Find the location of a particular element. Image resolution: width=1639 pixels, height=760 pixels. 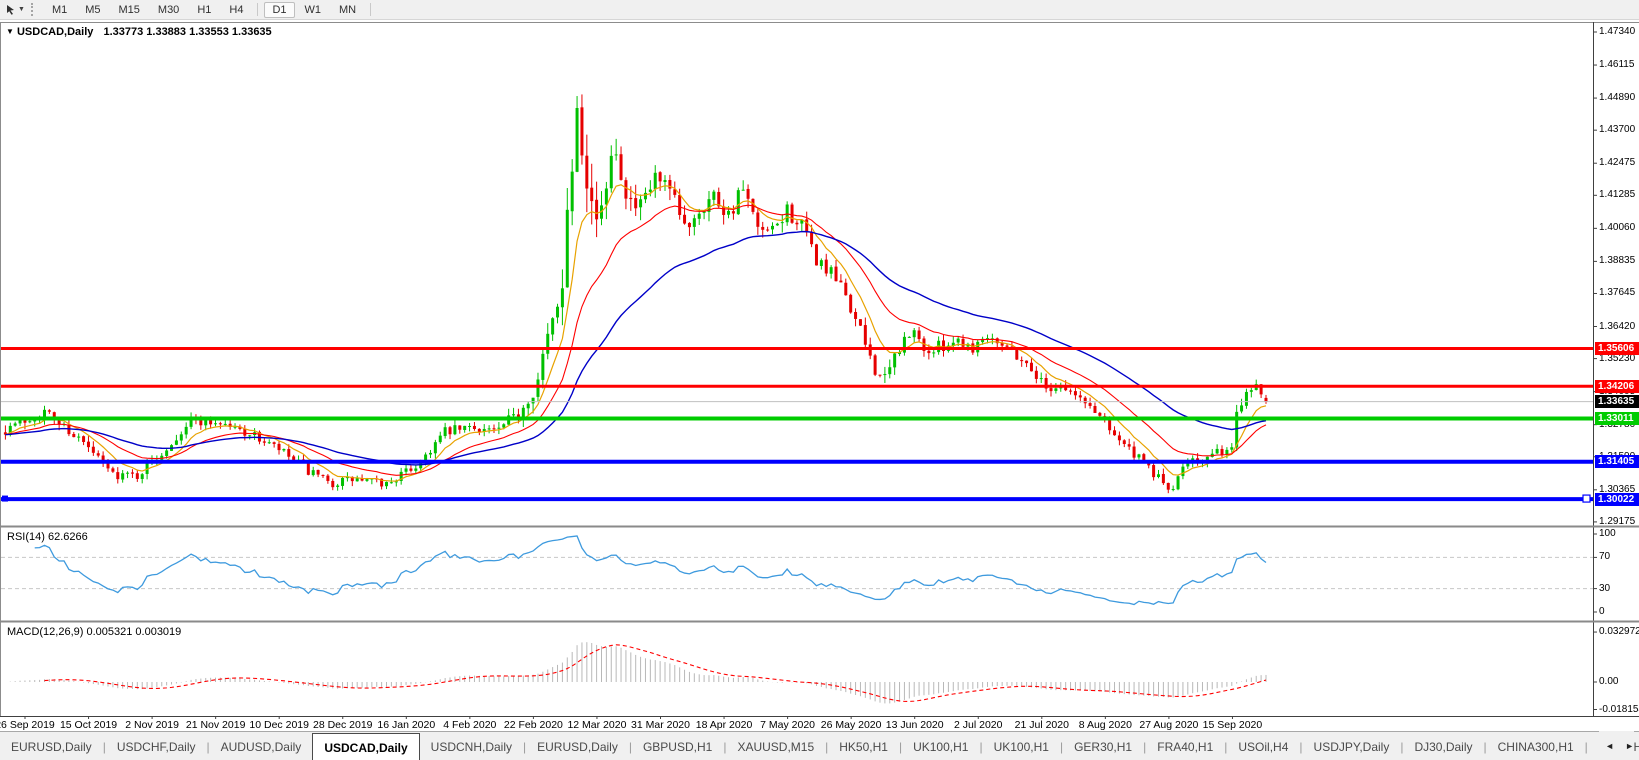

price-axis-tick: 1.41285 is located at coordinates (1617, 195).